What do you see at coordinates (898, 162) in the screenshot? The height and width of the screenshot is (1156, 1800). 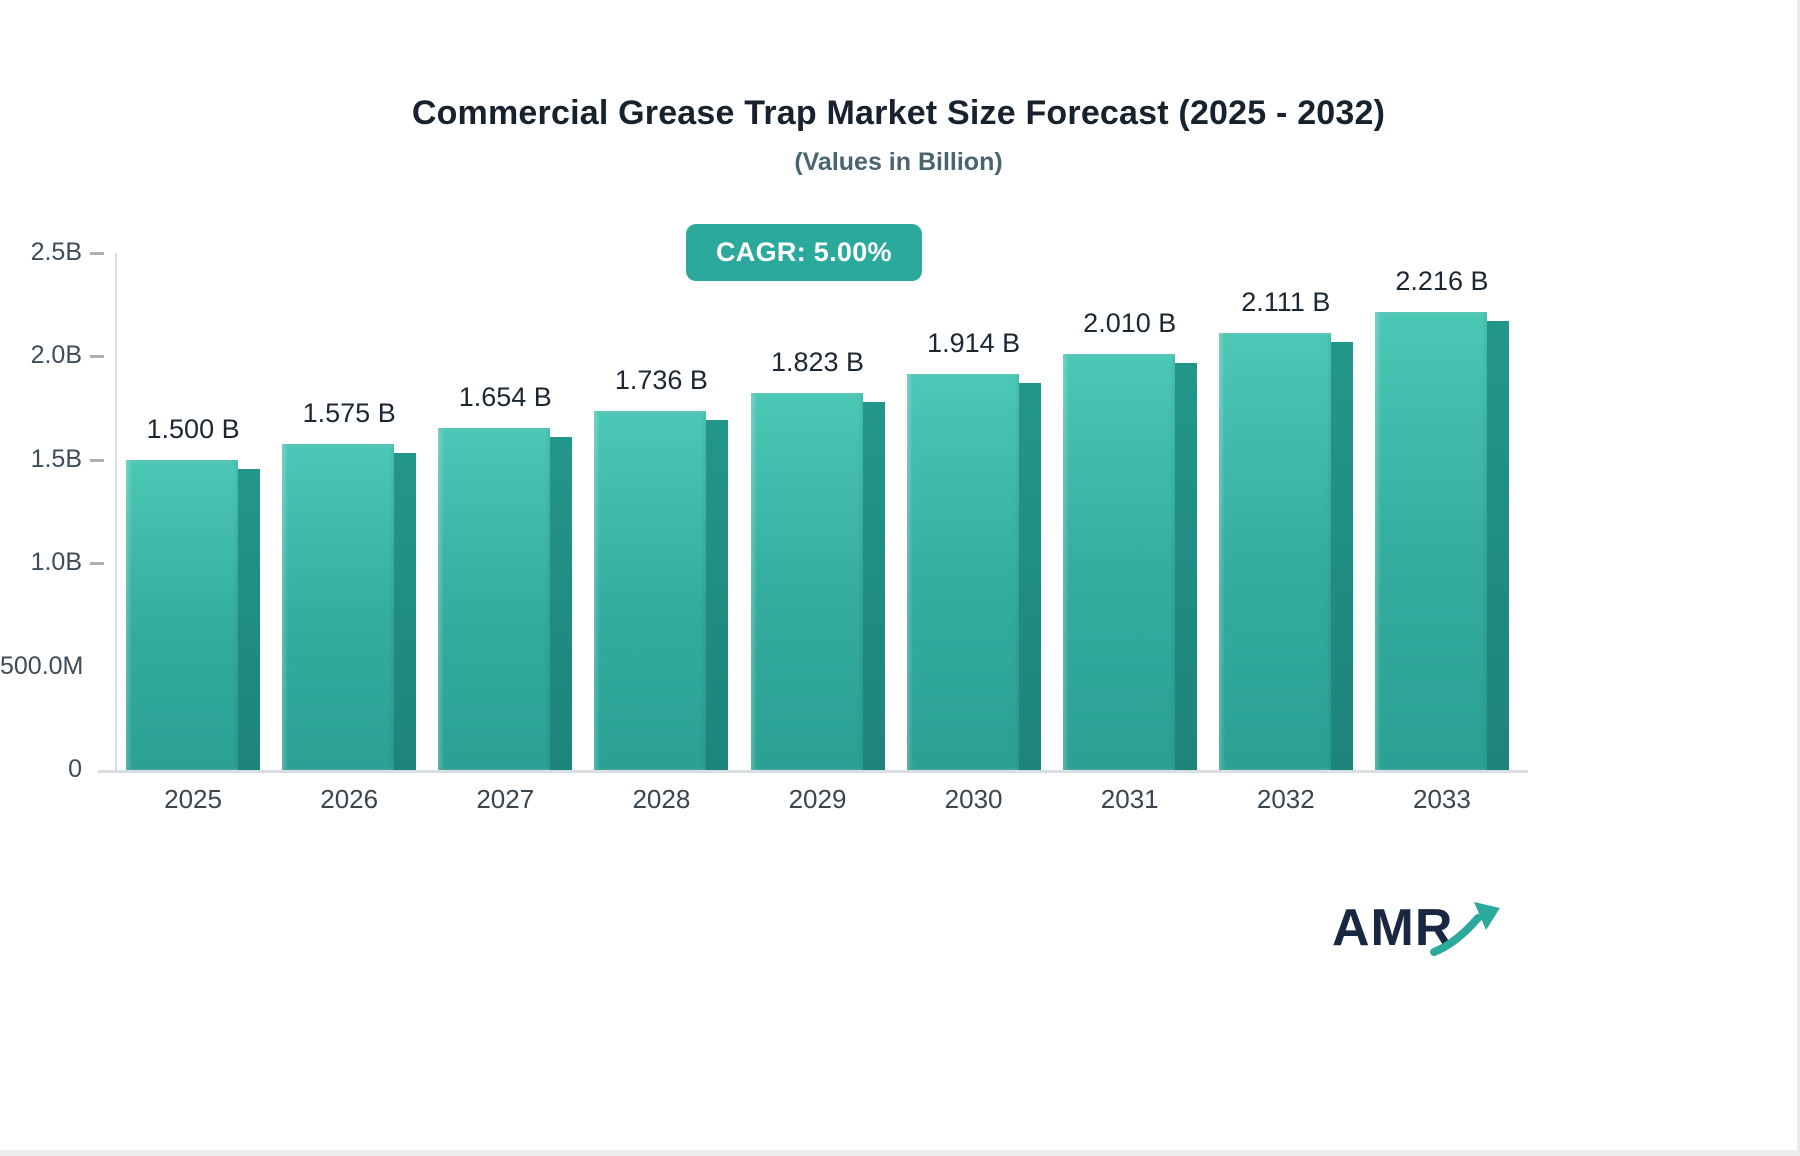 I see `chart-subtitle: (Values in Billion)` at bounding box center [898, 162].